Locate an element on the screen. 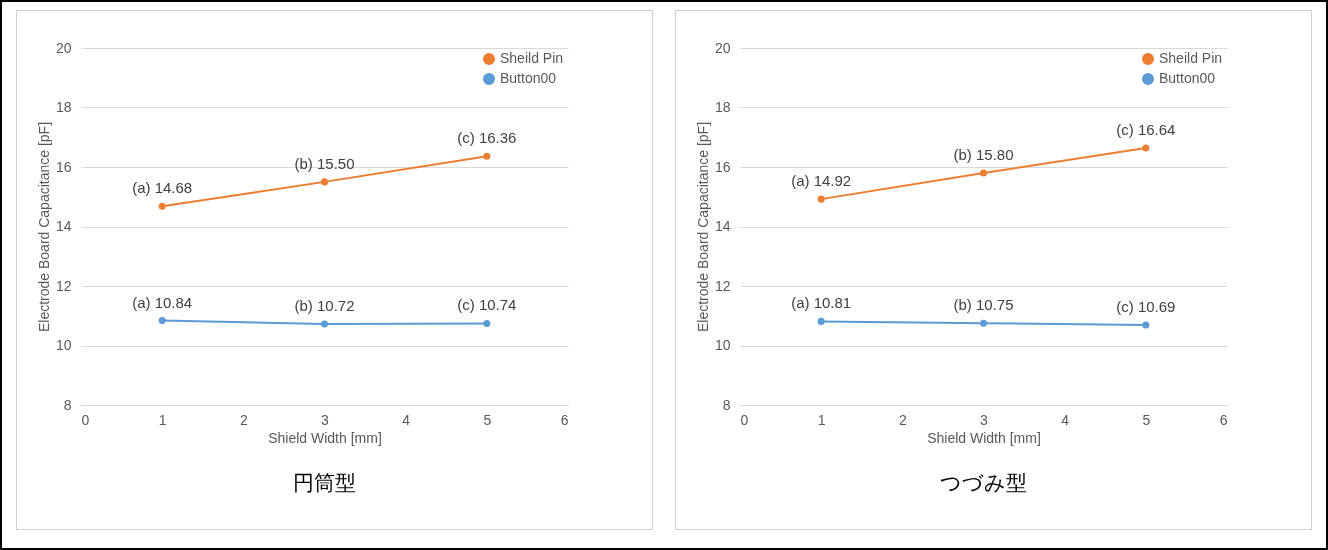 This screenshot has width=1328, height=550. data-label: (b) 15.50 is located at coordinates (324, 163).